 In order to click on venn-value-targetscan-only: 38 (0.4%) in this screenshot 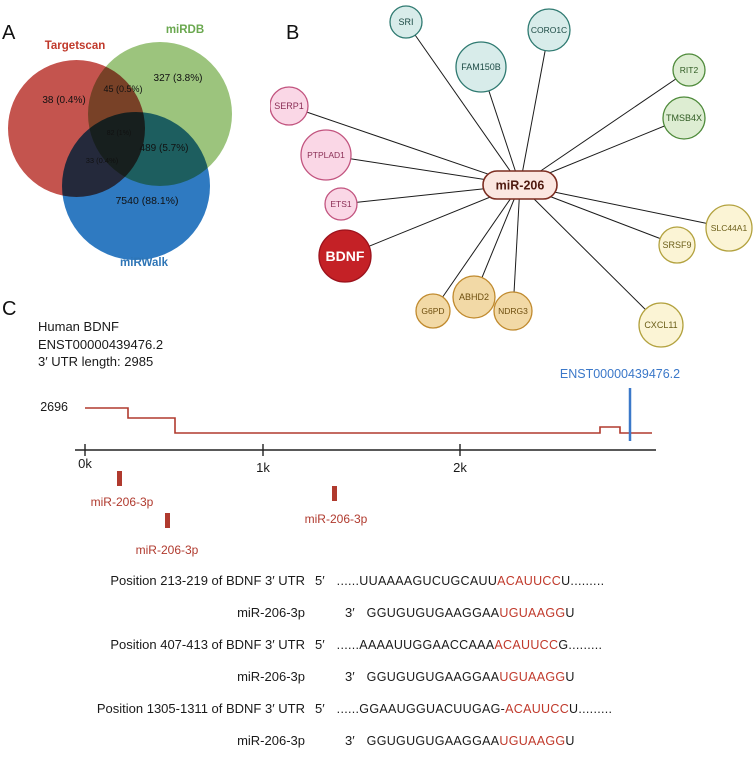, I will do `click(64, 100)`.